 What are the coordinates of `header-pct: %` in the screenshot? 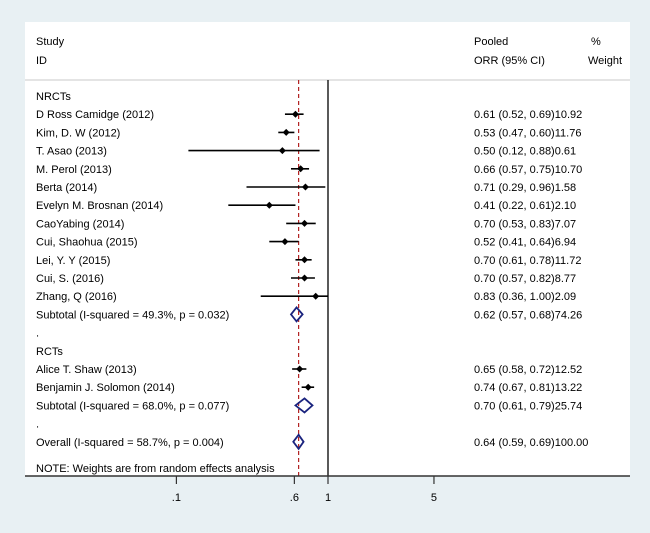 It's located at (596, 42).